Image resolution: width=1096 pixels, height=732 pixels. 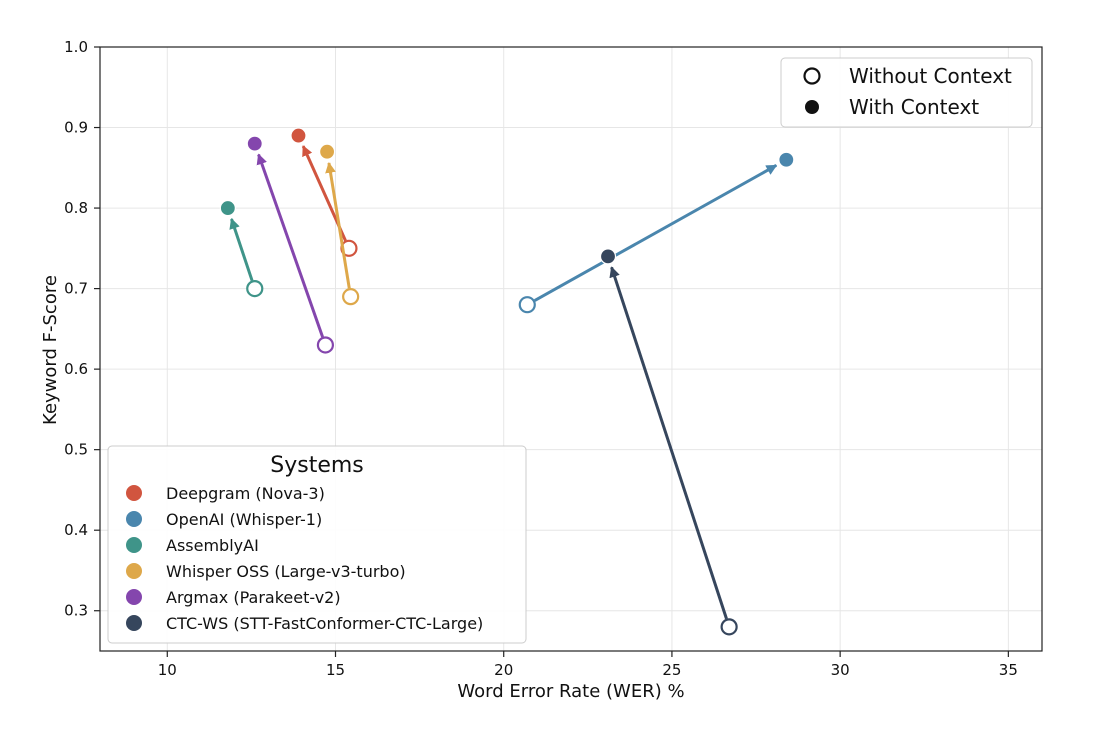 I want to click on legend-label: OpenAI (Whisper-1), so click(x=244, y=519).